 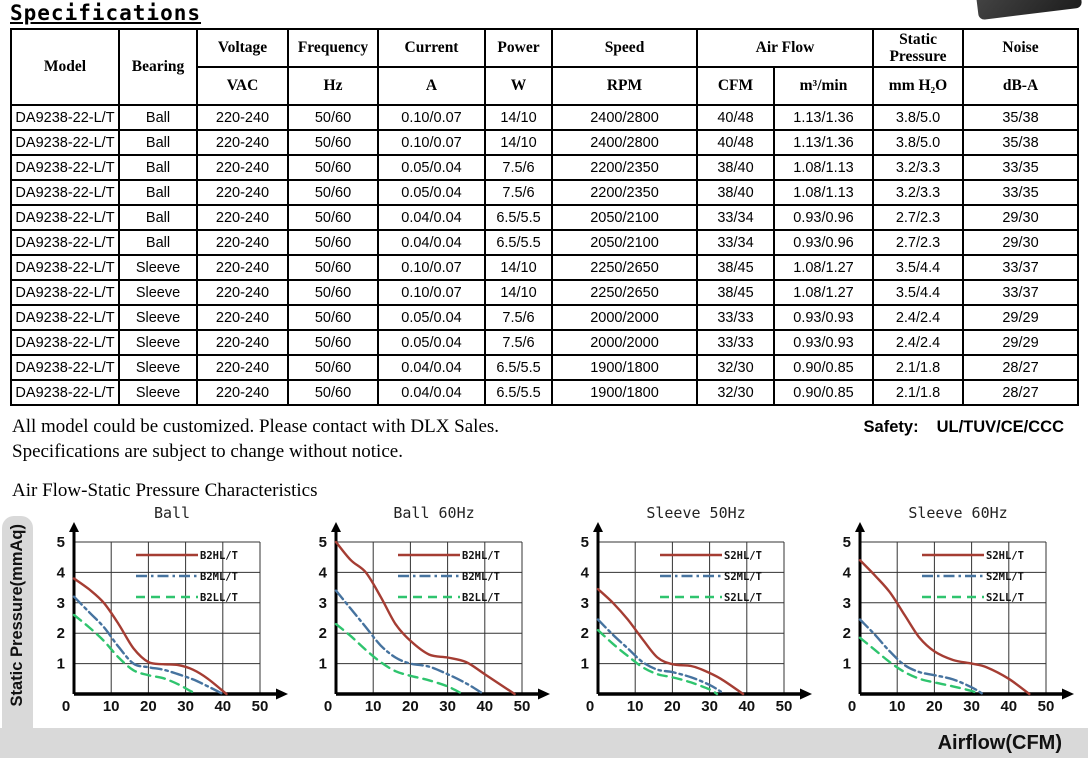 I want to click on table-cell: 3.8/5.0, so click(x=918, y=117).